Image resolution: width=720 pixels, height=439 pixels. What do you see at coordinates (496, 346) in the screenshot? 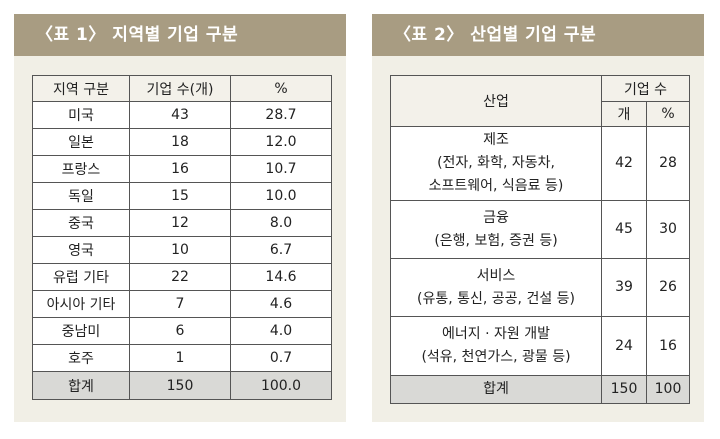
I see `industry-cell: 에너지 · 자원 개발 (석유, 천연가스, 광물 등)` at bounding box center [496, 346].